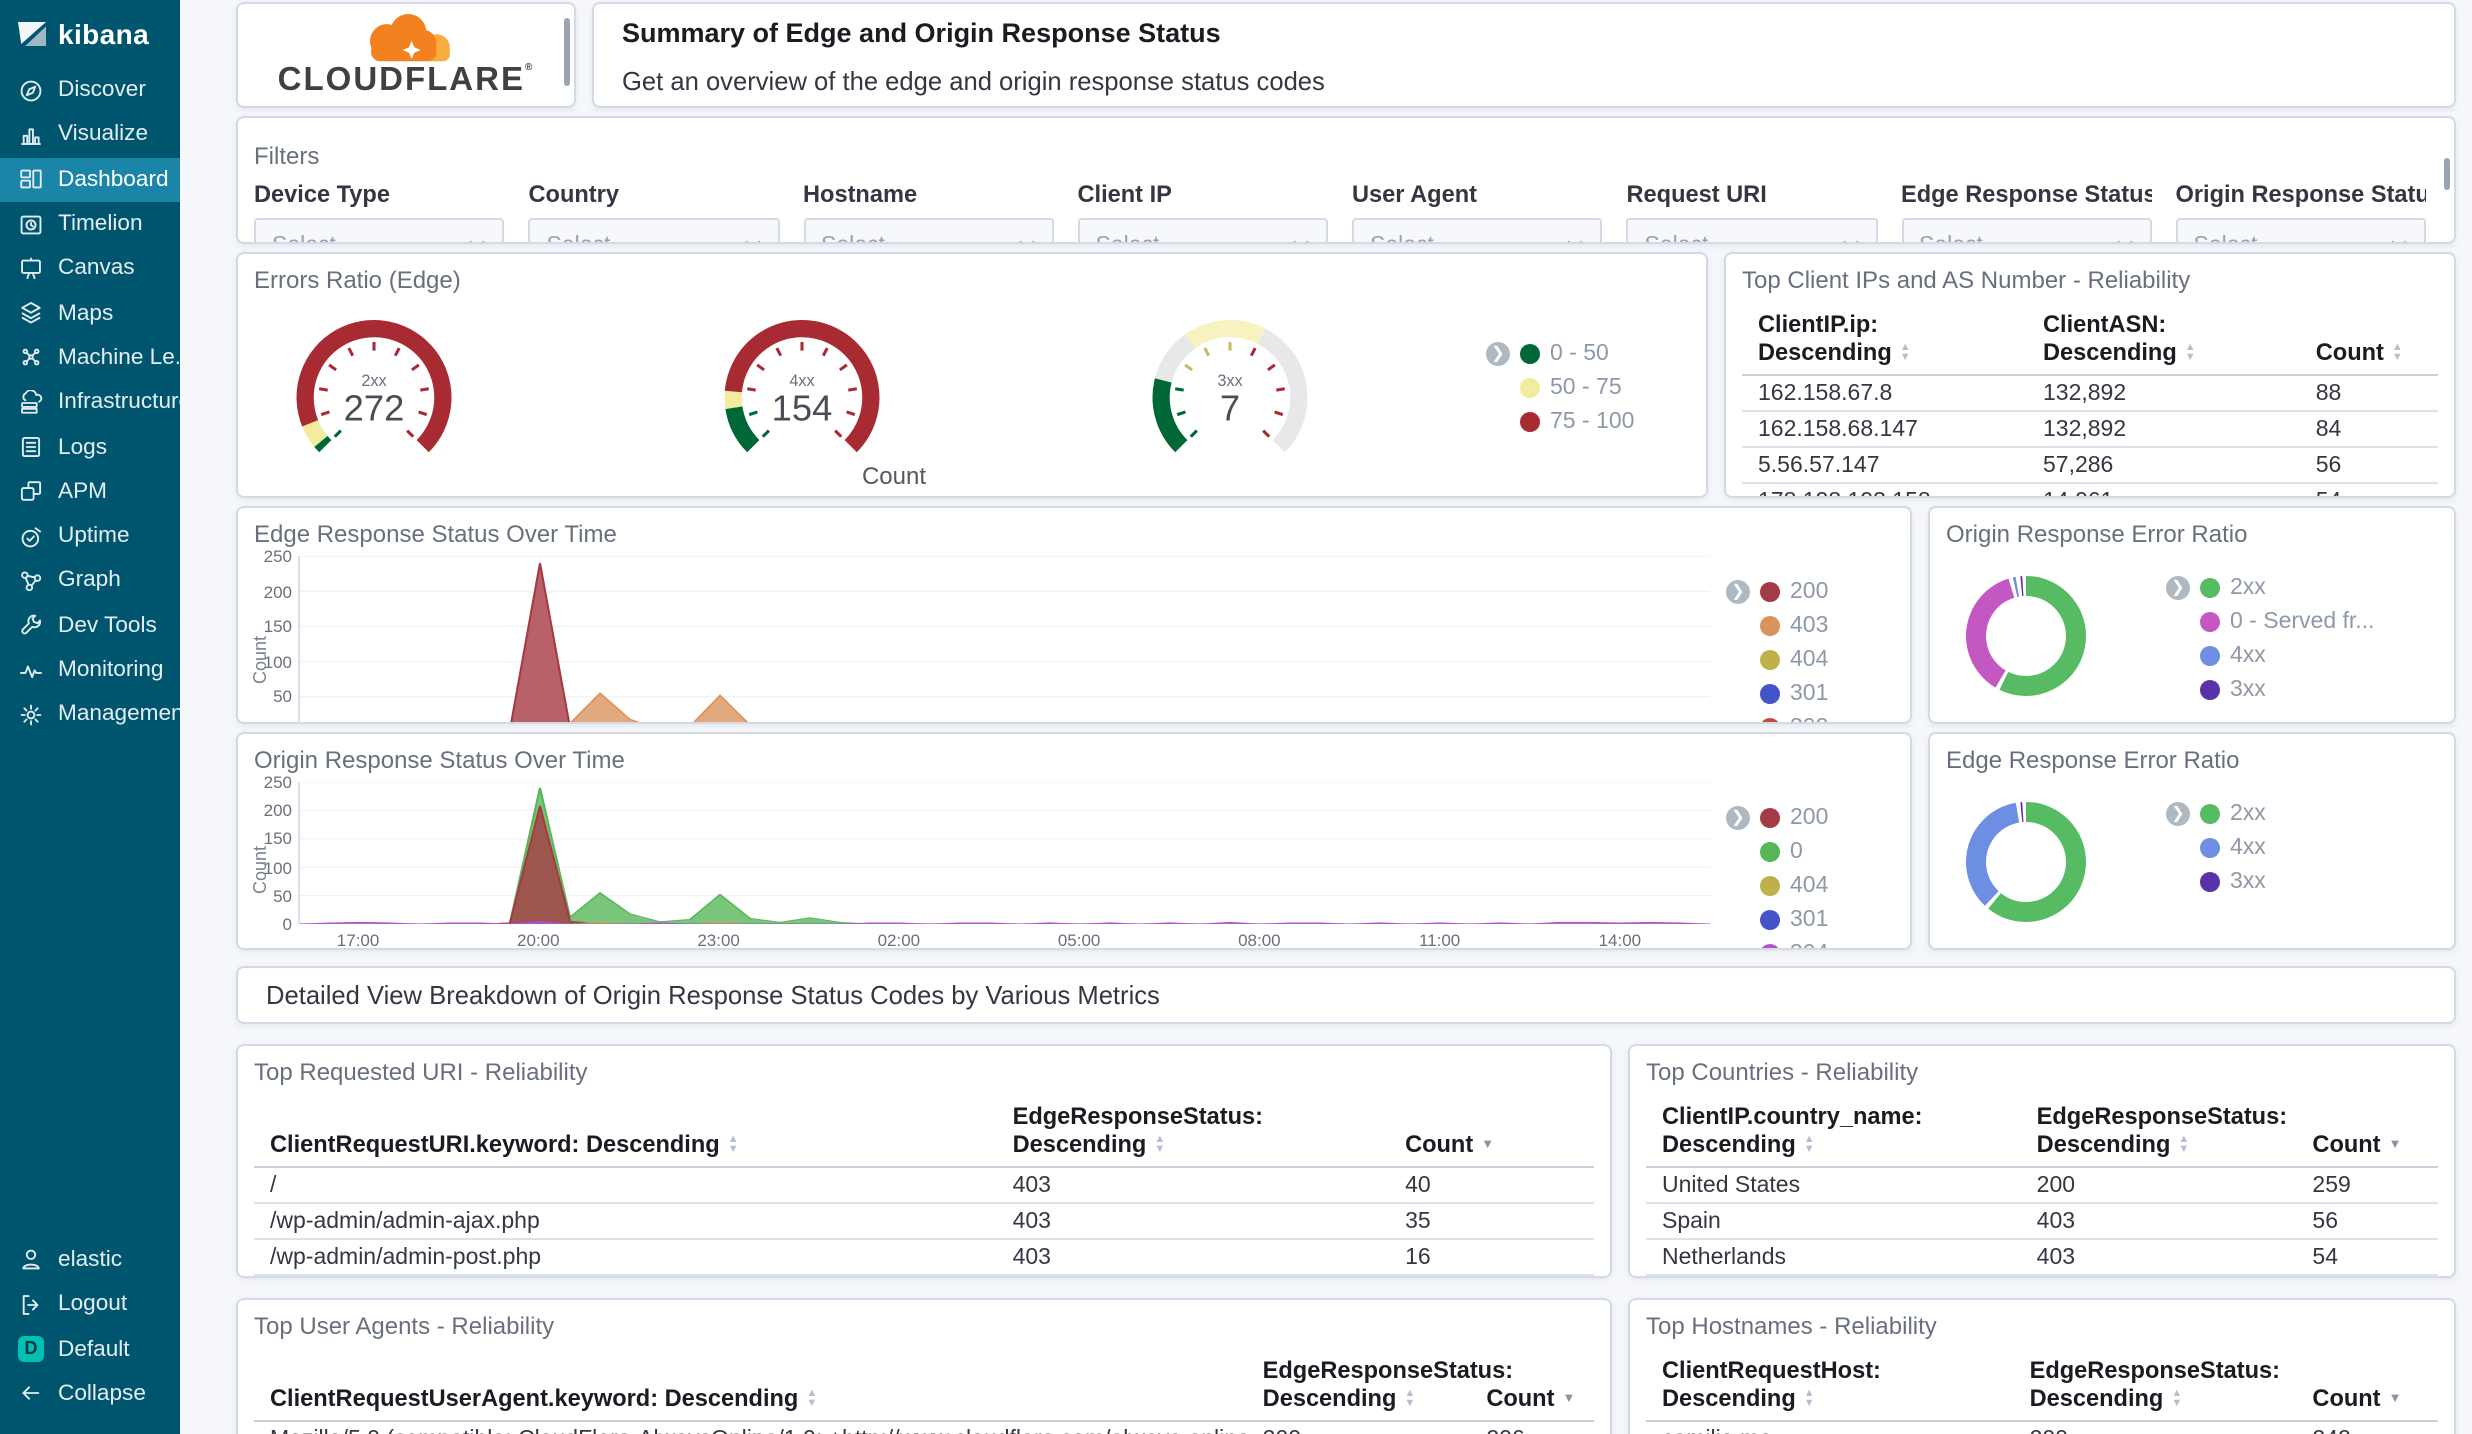  What do you see at coordinates (2367, 1257) in the screenshot?
I see `table-cell: 54` at bounding box center [2367, 1257].